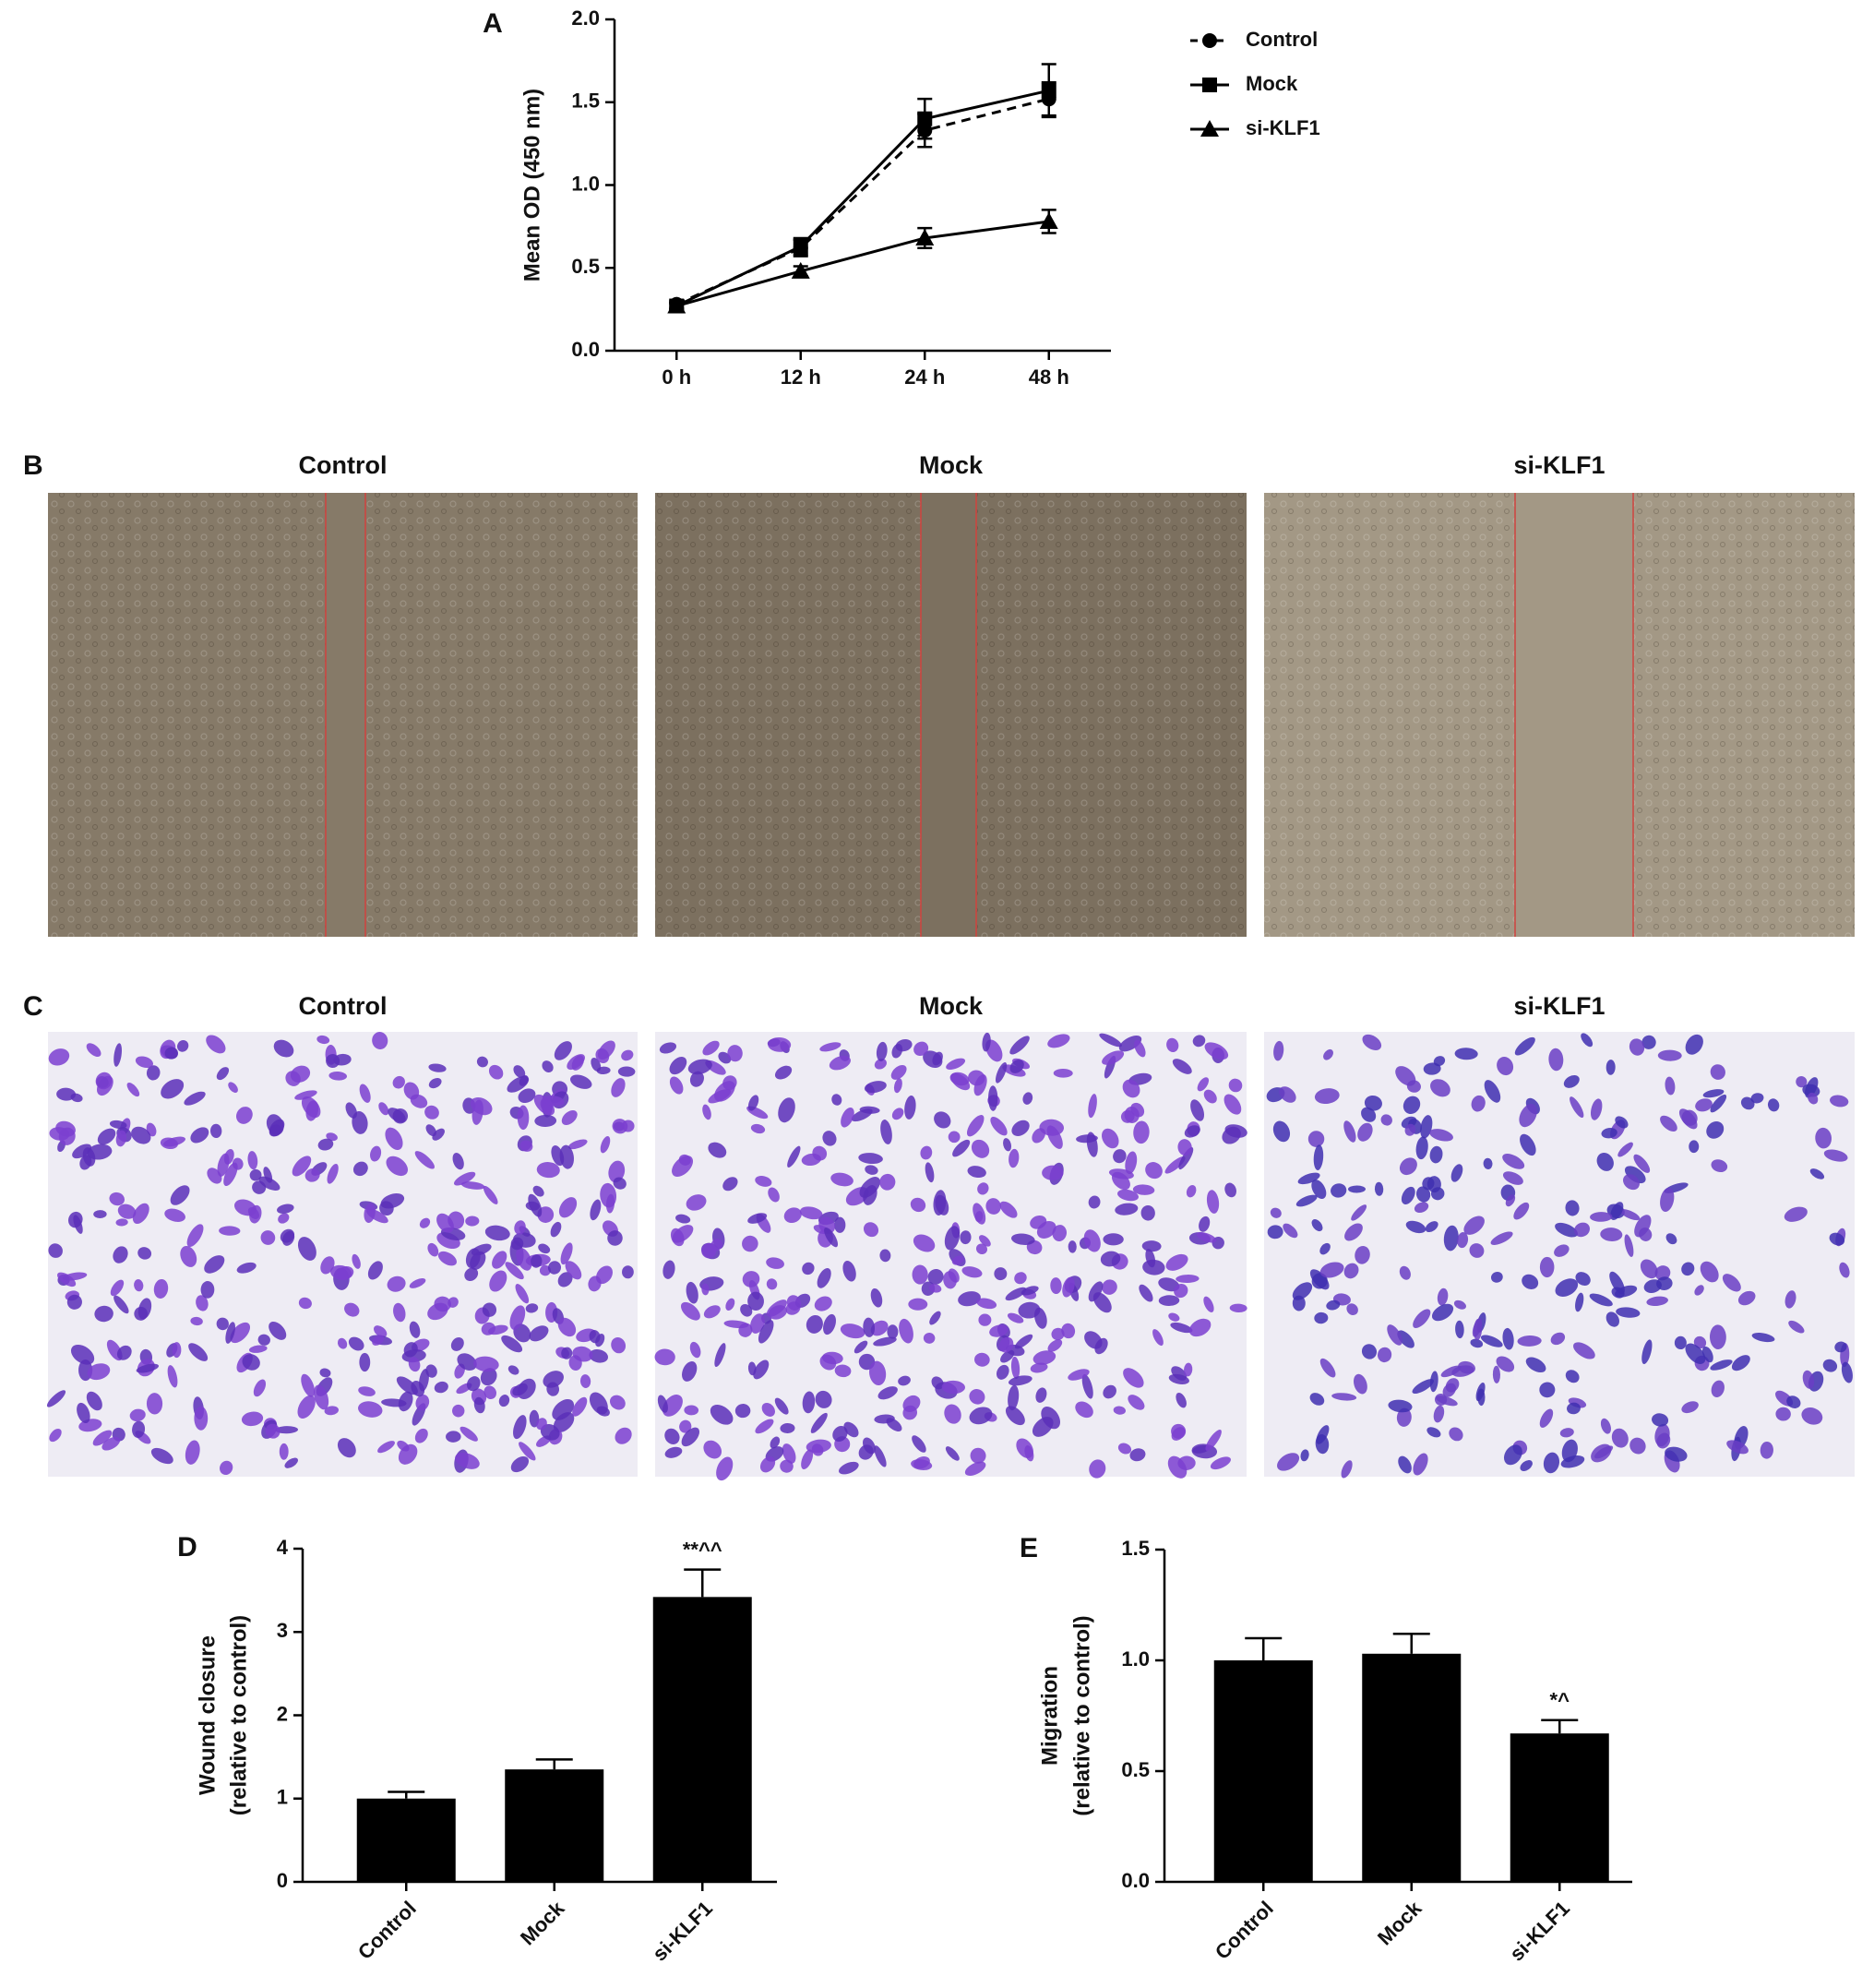 Image resolution: width=1874 pixels, height=1988 pixels. What do you see at coordinates (1539, 1931) in the screenshot?
I see `x-tick-label: si-KLF1` at bounding box center [1539, 1931].